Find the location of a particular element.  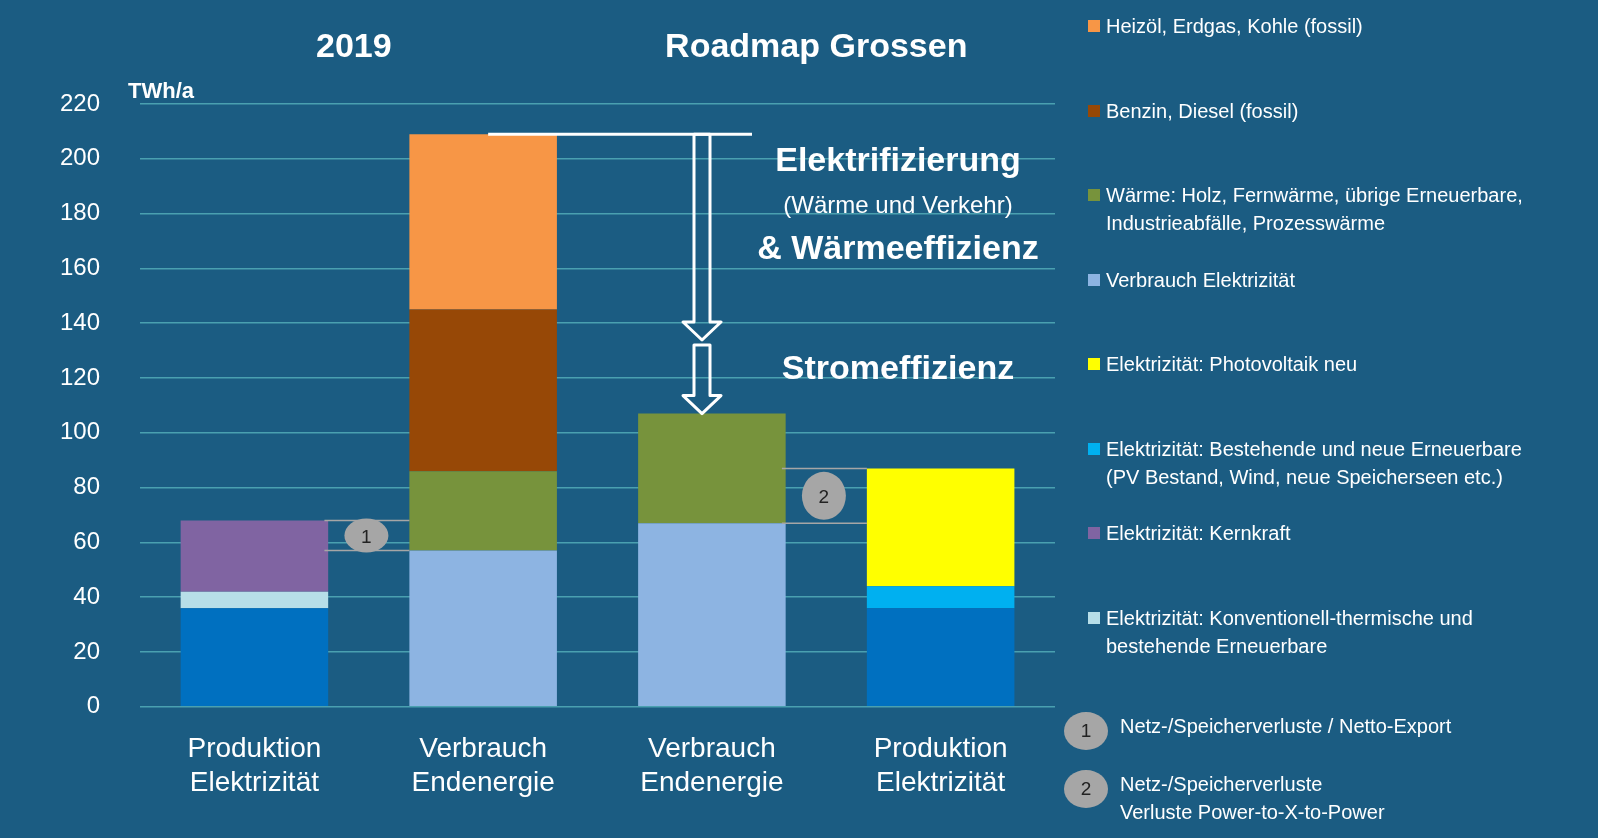

text: Roadmap Grossen is located at coordinates (816, 45).